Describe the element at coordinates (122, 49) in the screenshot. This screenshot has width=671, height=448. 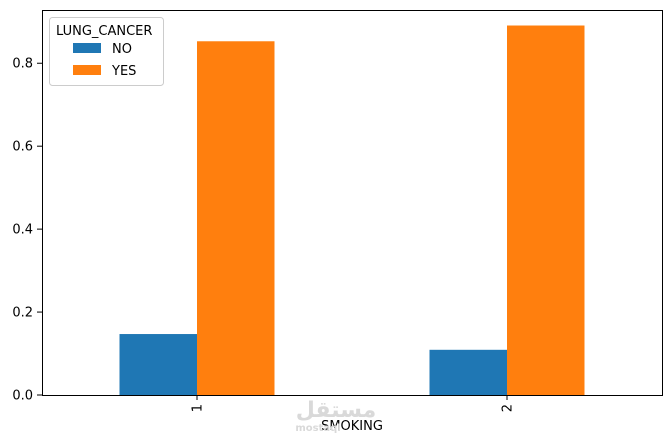
I see `legend-label-no: NO` at that location.